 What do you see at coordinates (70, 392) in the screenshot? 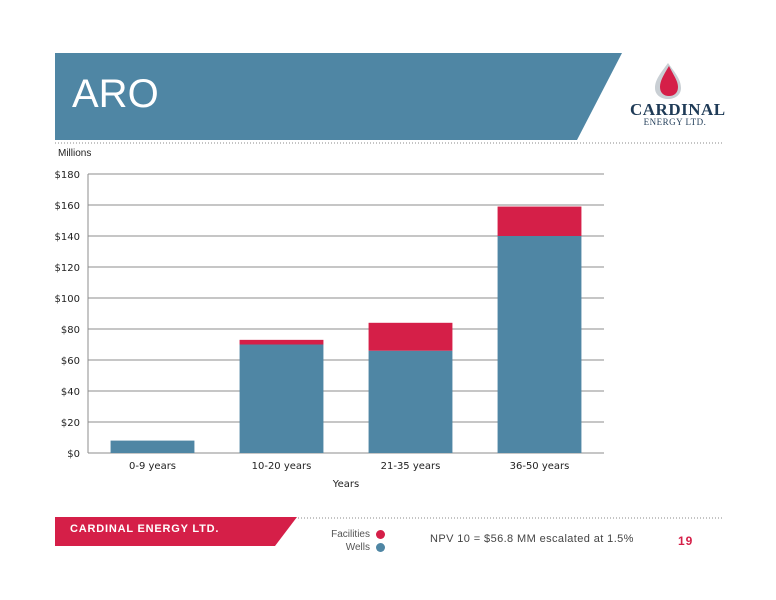
I see `y-tick-label: $40` at bounding box center [70, 392].